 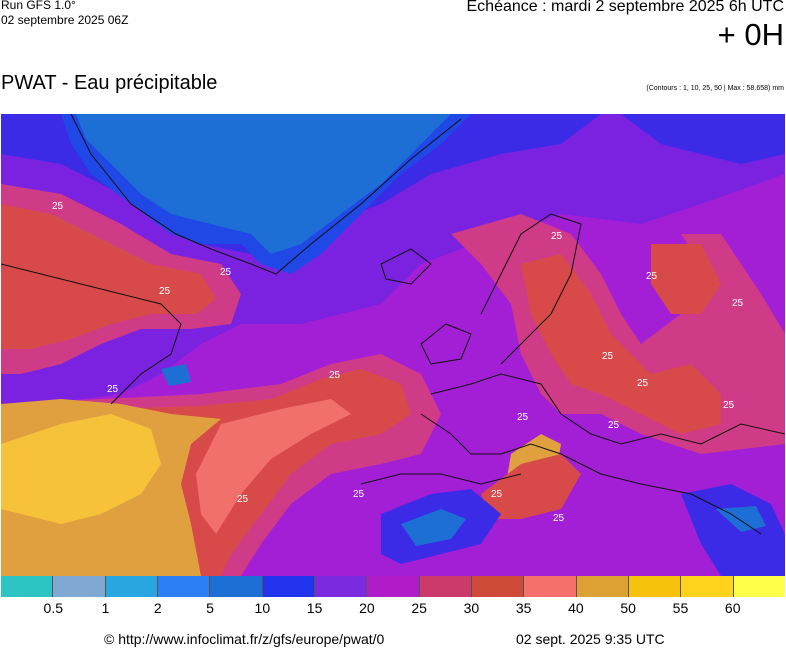 I want to click on legend-tick-label: 30, so click(x=471, y=608).